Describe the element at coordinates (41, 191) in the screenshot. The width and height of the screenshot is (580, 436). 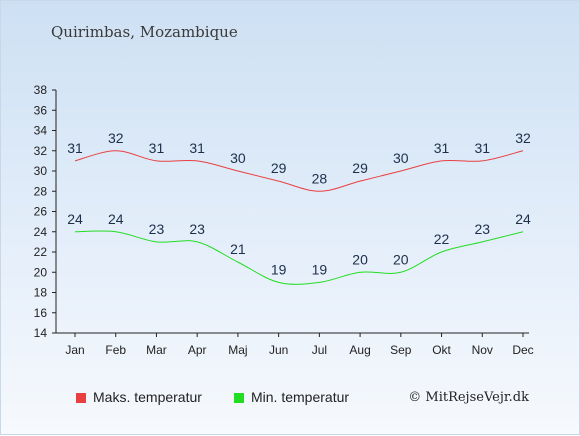
I see `y-tick-label: 28` at that location.